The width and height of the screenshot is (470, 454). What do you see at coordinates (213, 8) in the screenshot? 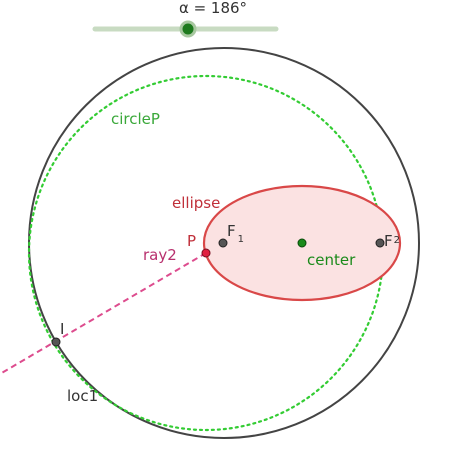
I see `slider-label: α = 186°` at bounding box center [213, 8].